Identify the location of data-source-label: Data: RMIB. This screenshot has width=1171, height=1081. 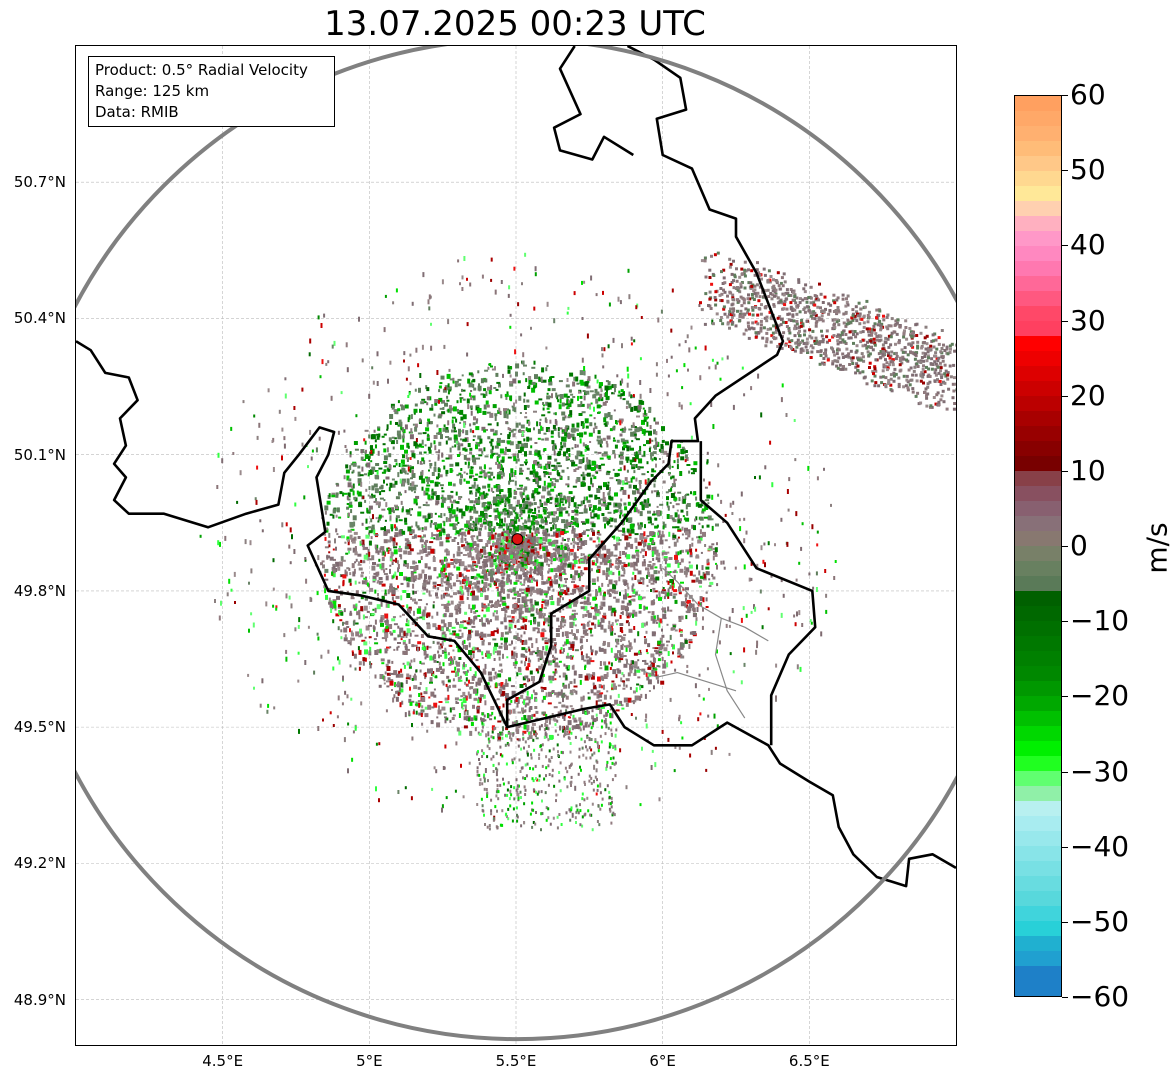
(137, 112).